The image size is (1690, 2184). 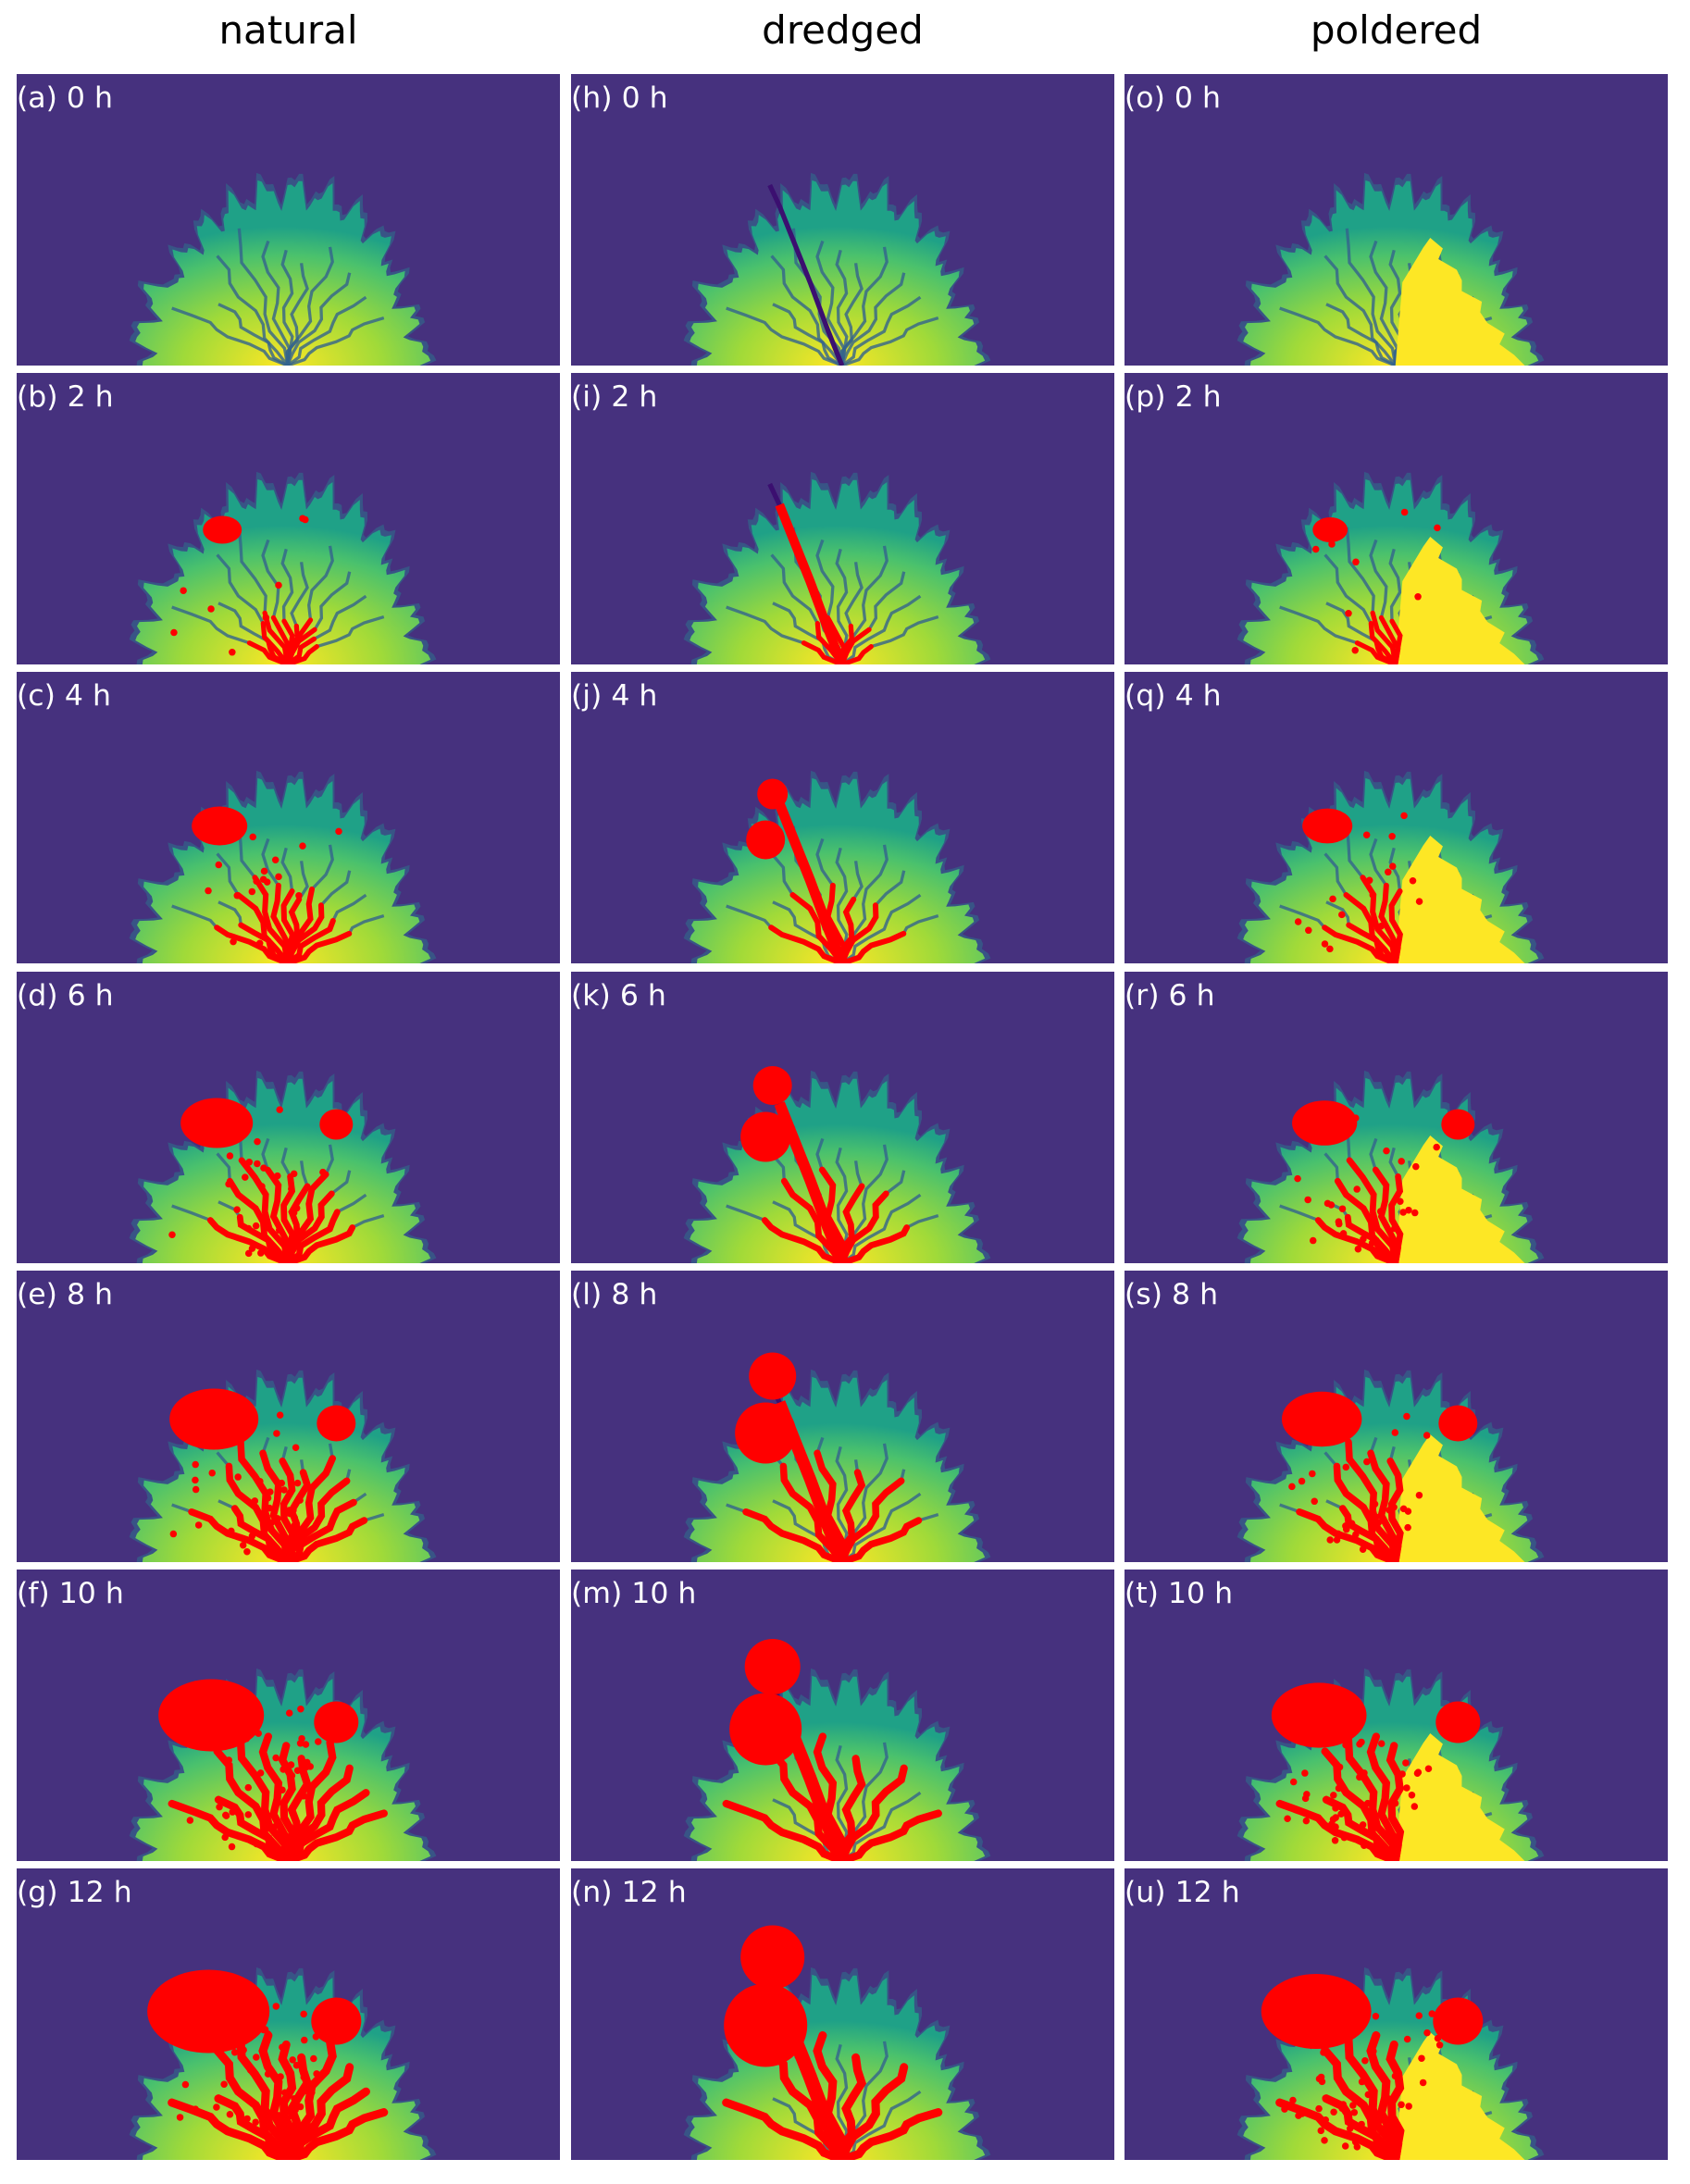 What do you see at coordinates (289, 1715) in the screenshot?
I see `panel: (f) 10 h` at bounding box center [289, 1715].